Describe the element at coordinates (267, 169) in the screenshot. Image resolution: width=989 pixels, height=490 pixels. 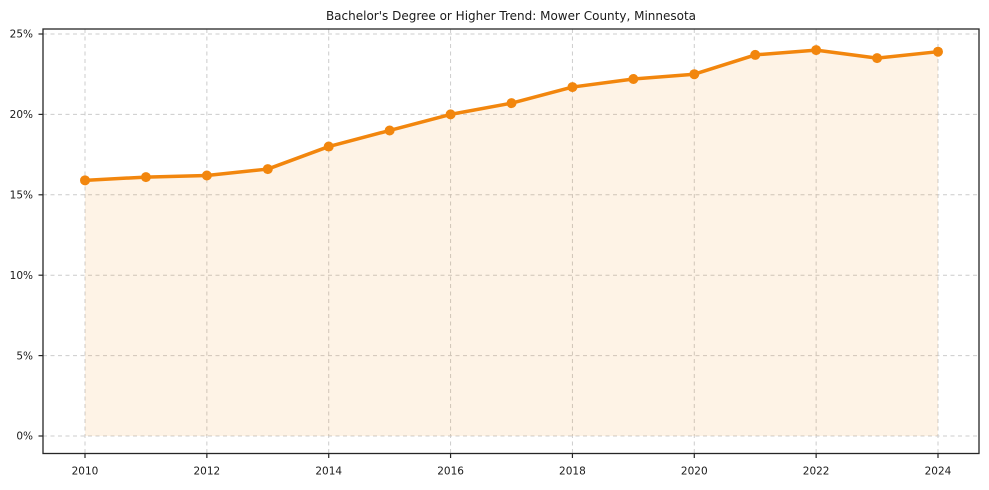
I see `data-point-marker-2013` at that location.